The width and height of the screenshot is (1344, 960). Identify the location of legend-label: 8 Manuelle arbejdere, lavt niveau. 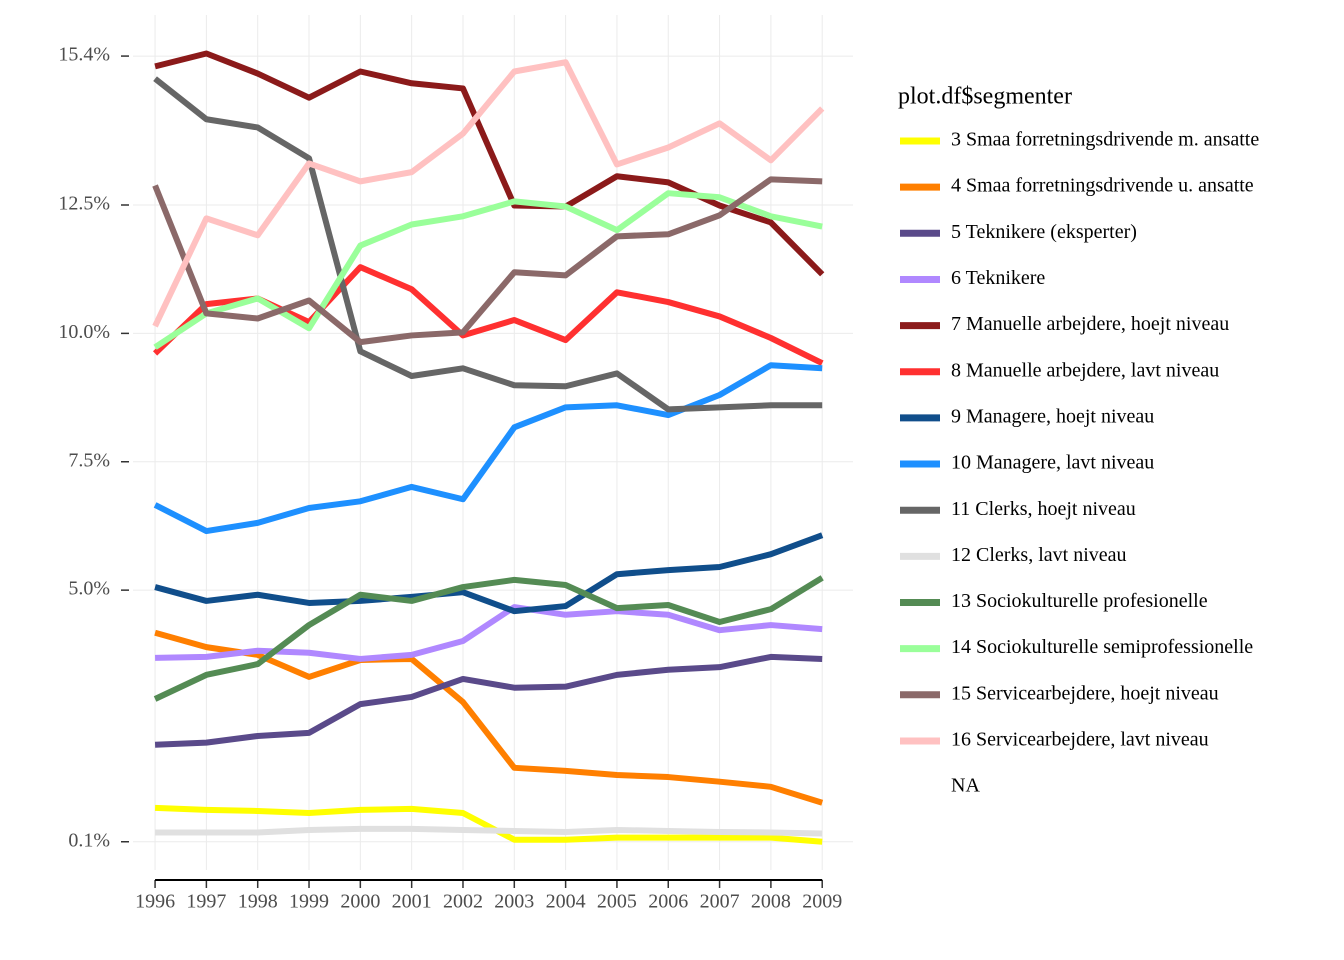
(1085, 370).